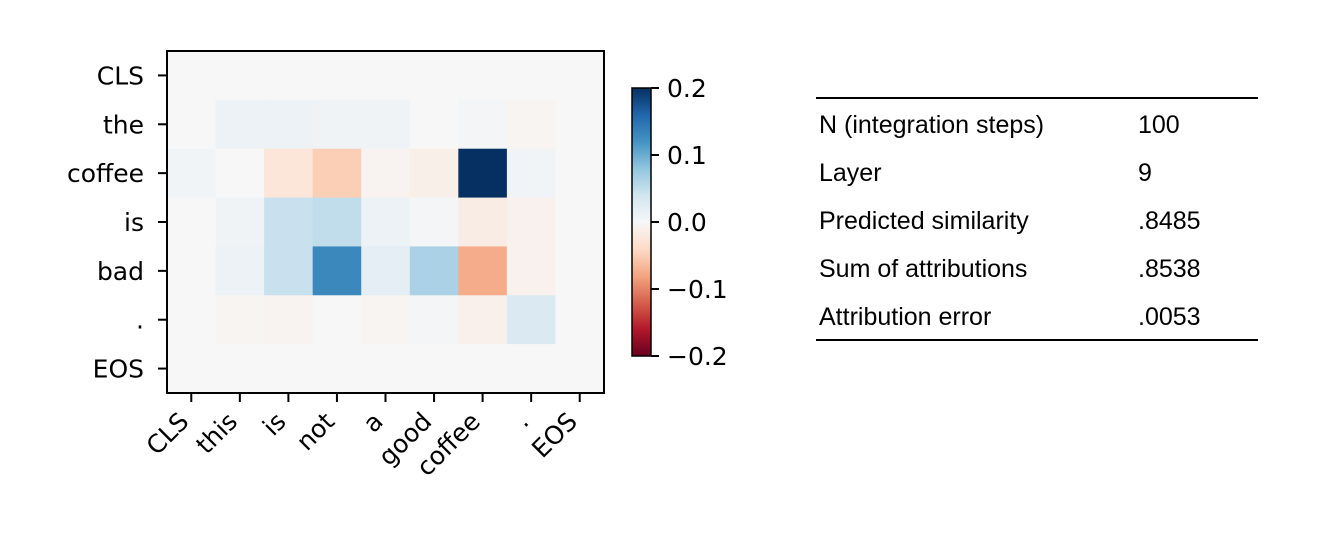 The width and height of the screenshot is (1326, 541). What do you see at coordinates (687, 88) in the screenshot?
I see `colorbar-tick-label: 0.2` at bounding box center [687, 88].